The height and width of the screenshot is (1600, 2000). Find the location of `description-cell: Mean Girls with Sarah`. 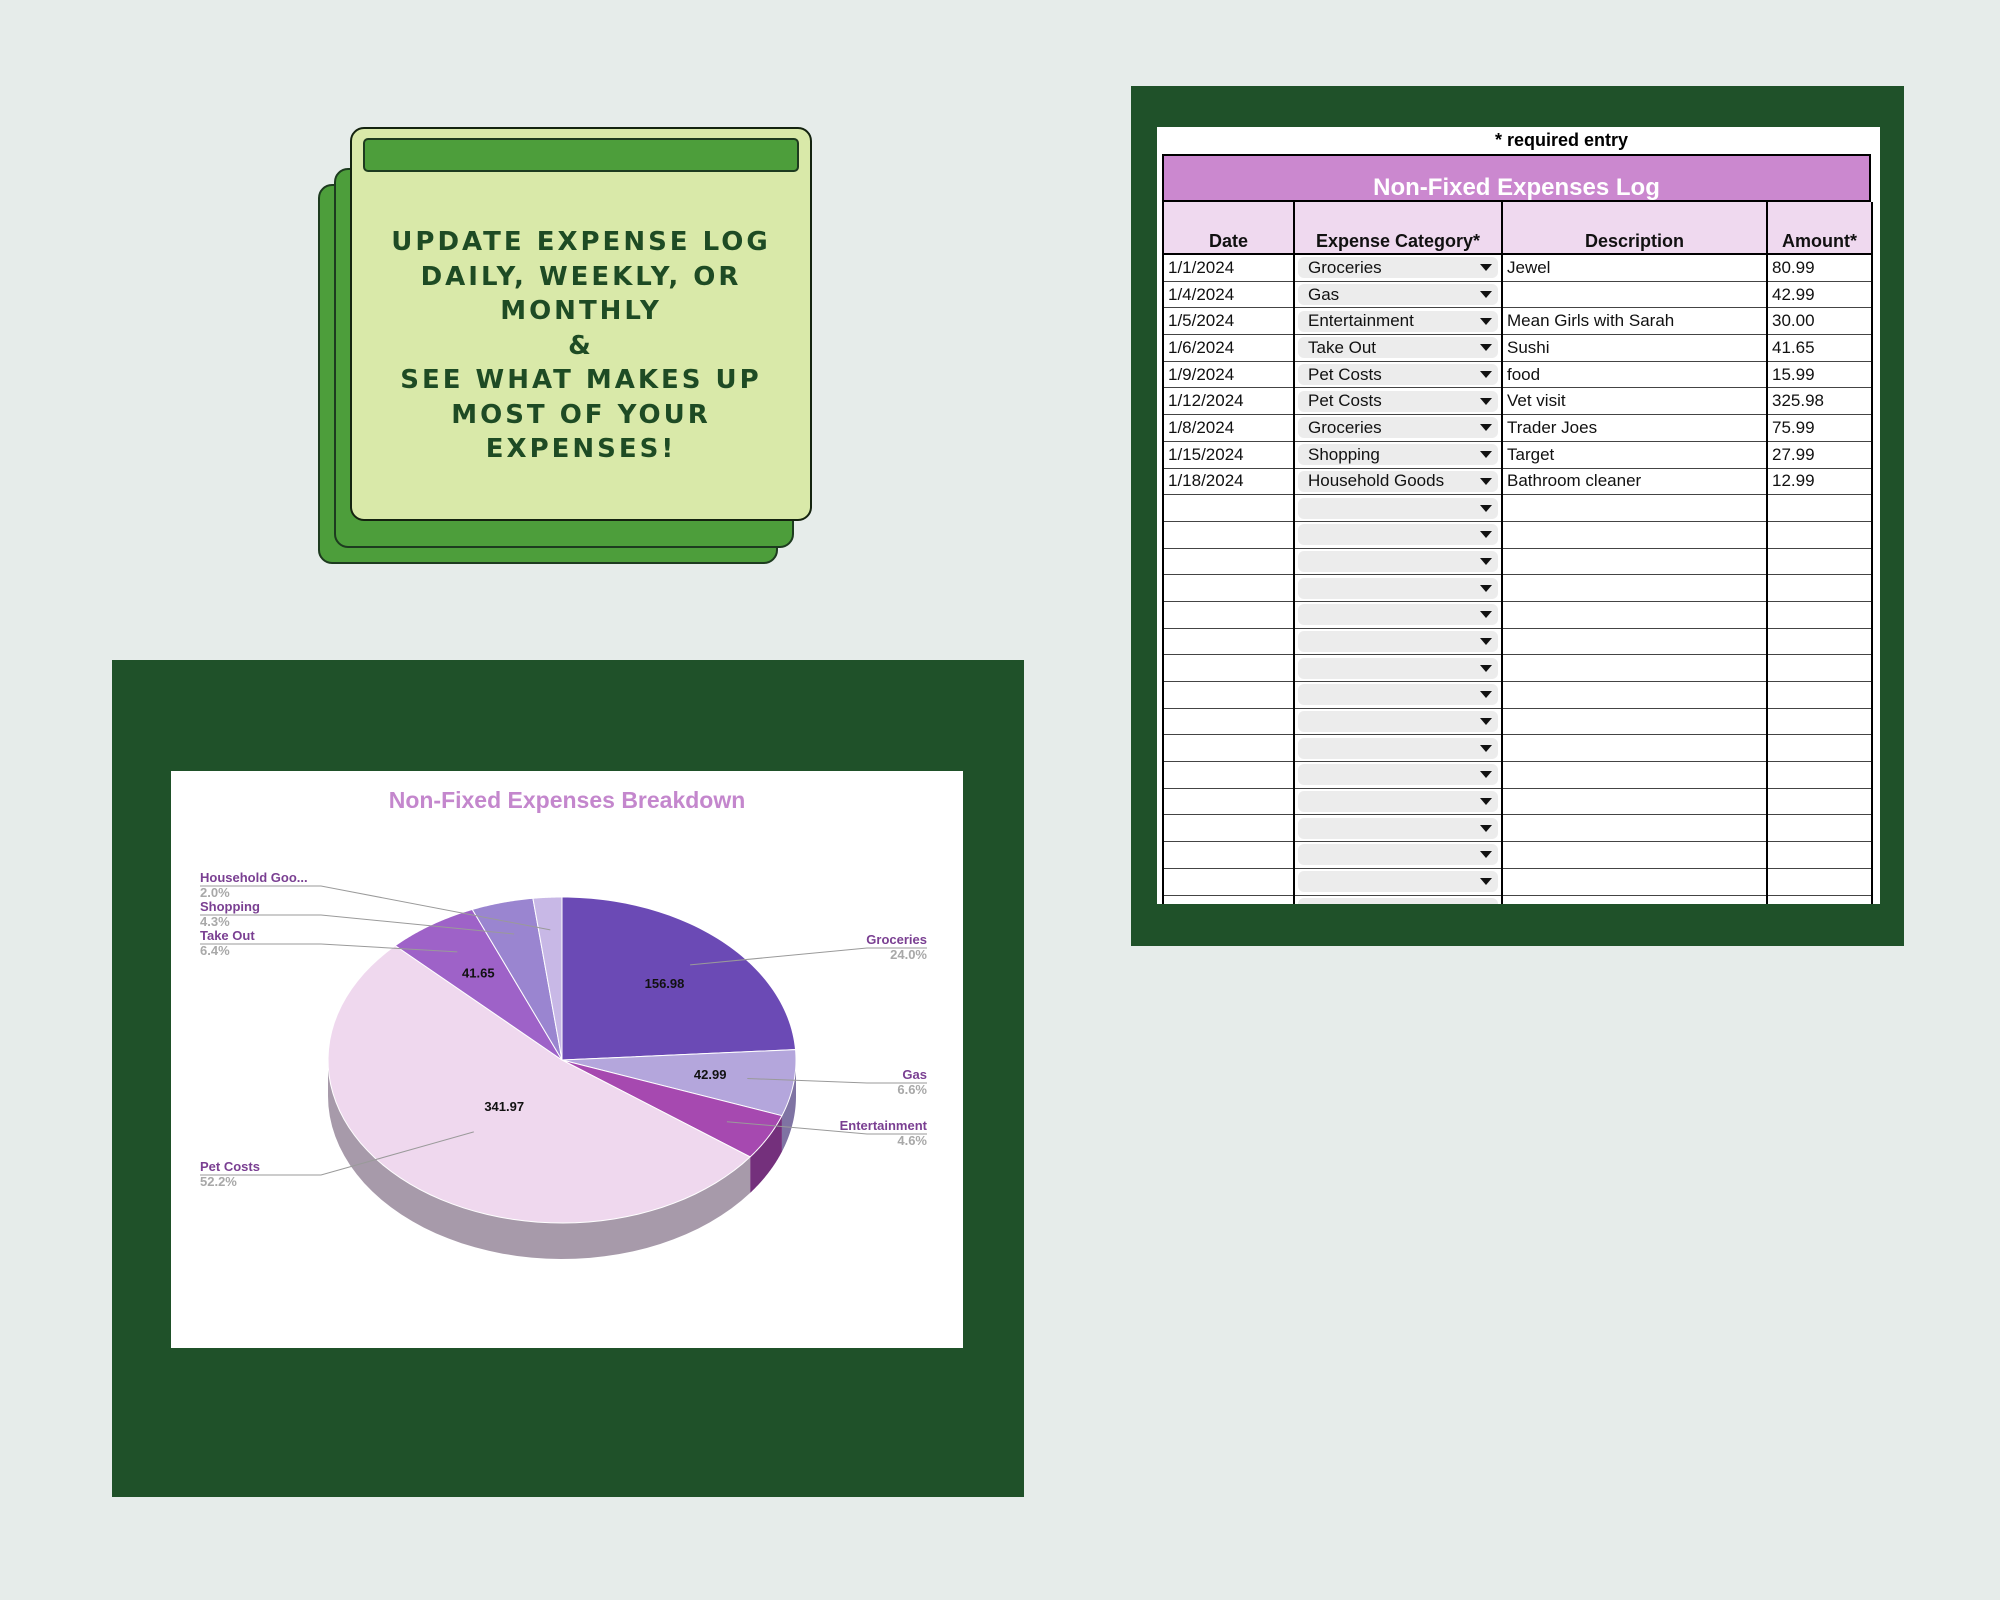

description-cell: Mean Girls with Sarah is located at coordinates (1634, 321).